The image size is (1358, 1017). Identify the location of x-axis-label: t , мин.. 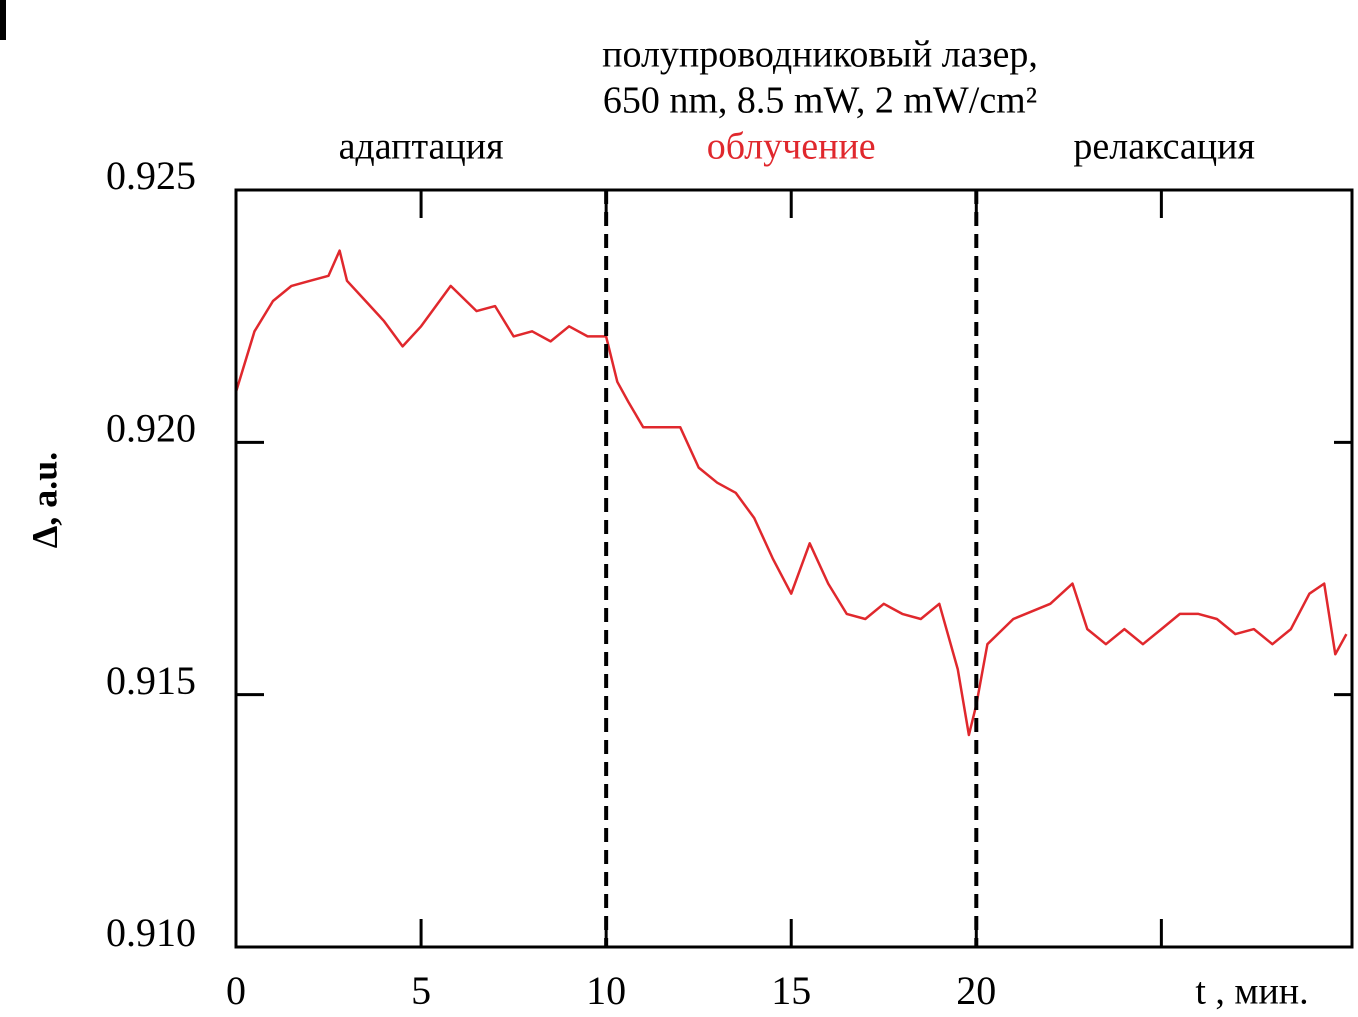
(1251, 992).